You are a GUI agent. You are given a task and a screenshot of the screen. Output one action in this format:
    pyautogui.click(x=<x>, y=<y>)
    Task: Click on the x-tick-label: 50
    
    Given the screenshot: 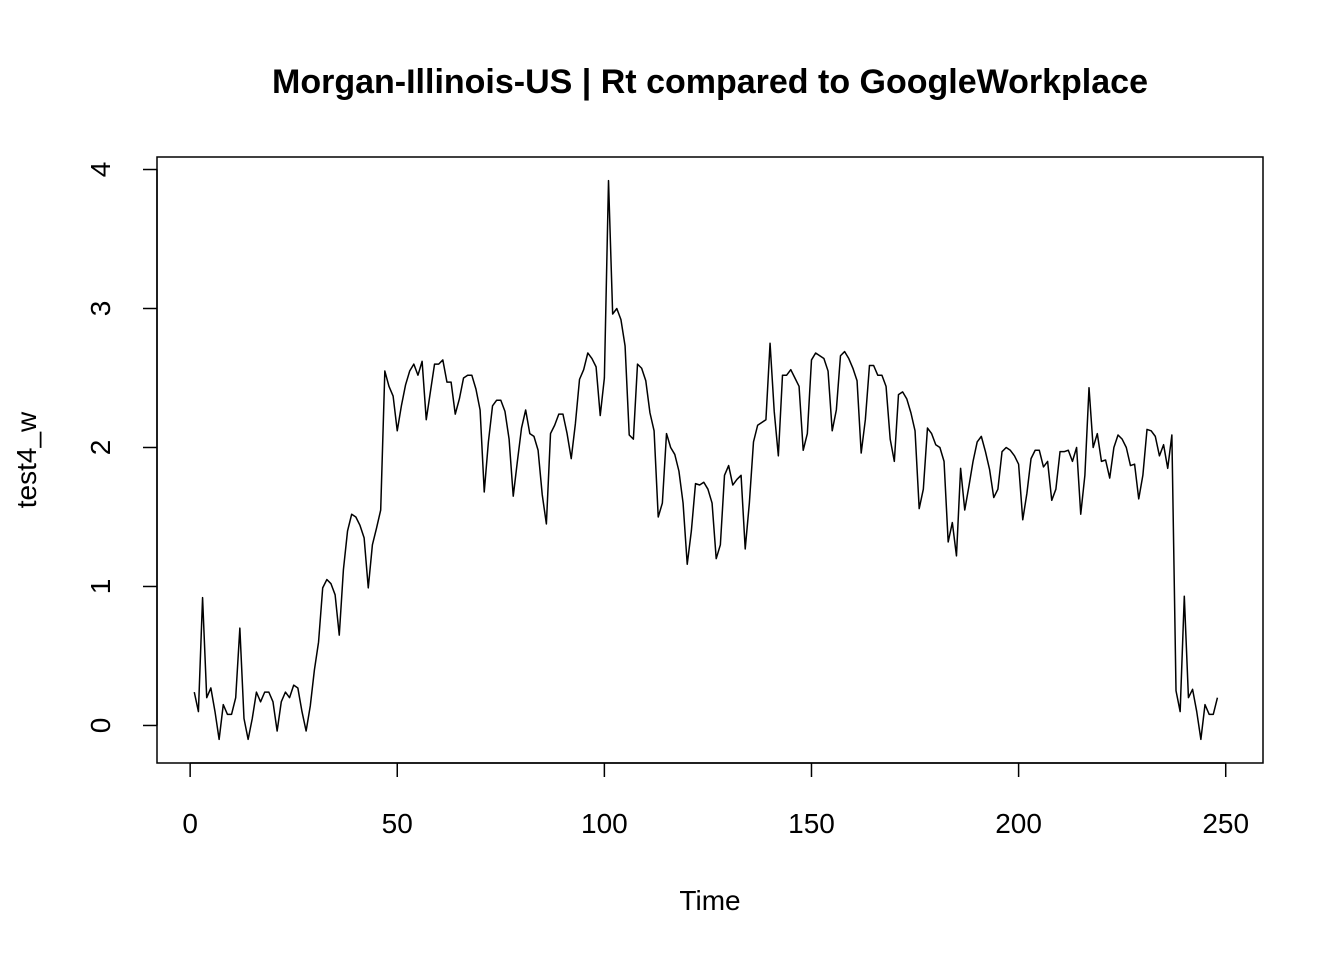 What is the action you would take?
    pyautogui.click(x=397, y=823)
    